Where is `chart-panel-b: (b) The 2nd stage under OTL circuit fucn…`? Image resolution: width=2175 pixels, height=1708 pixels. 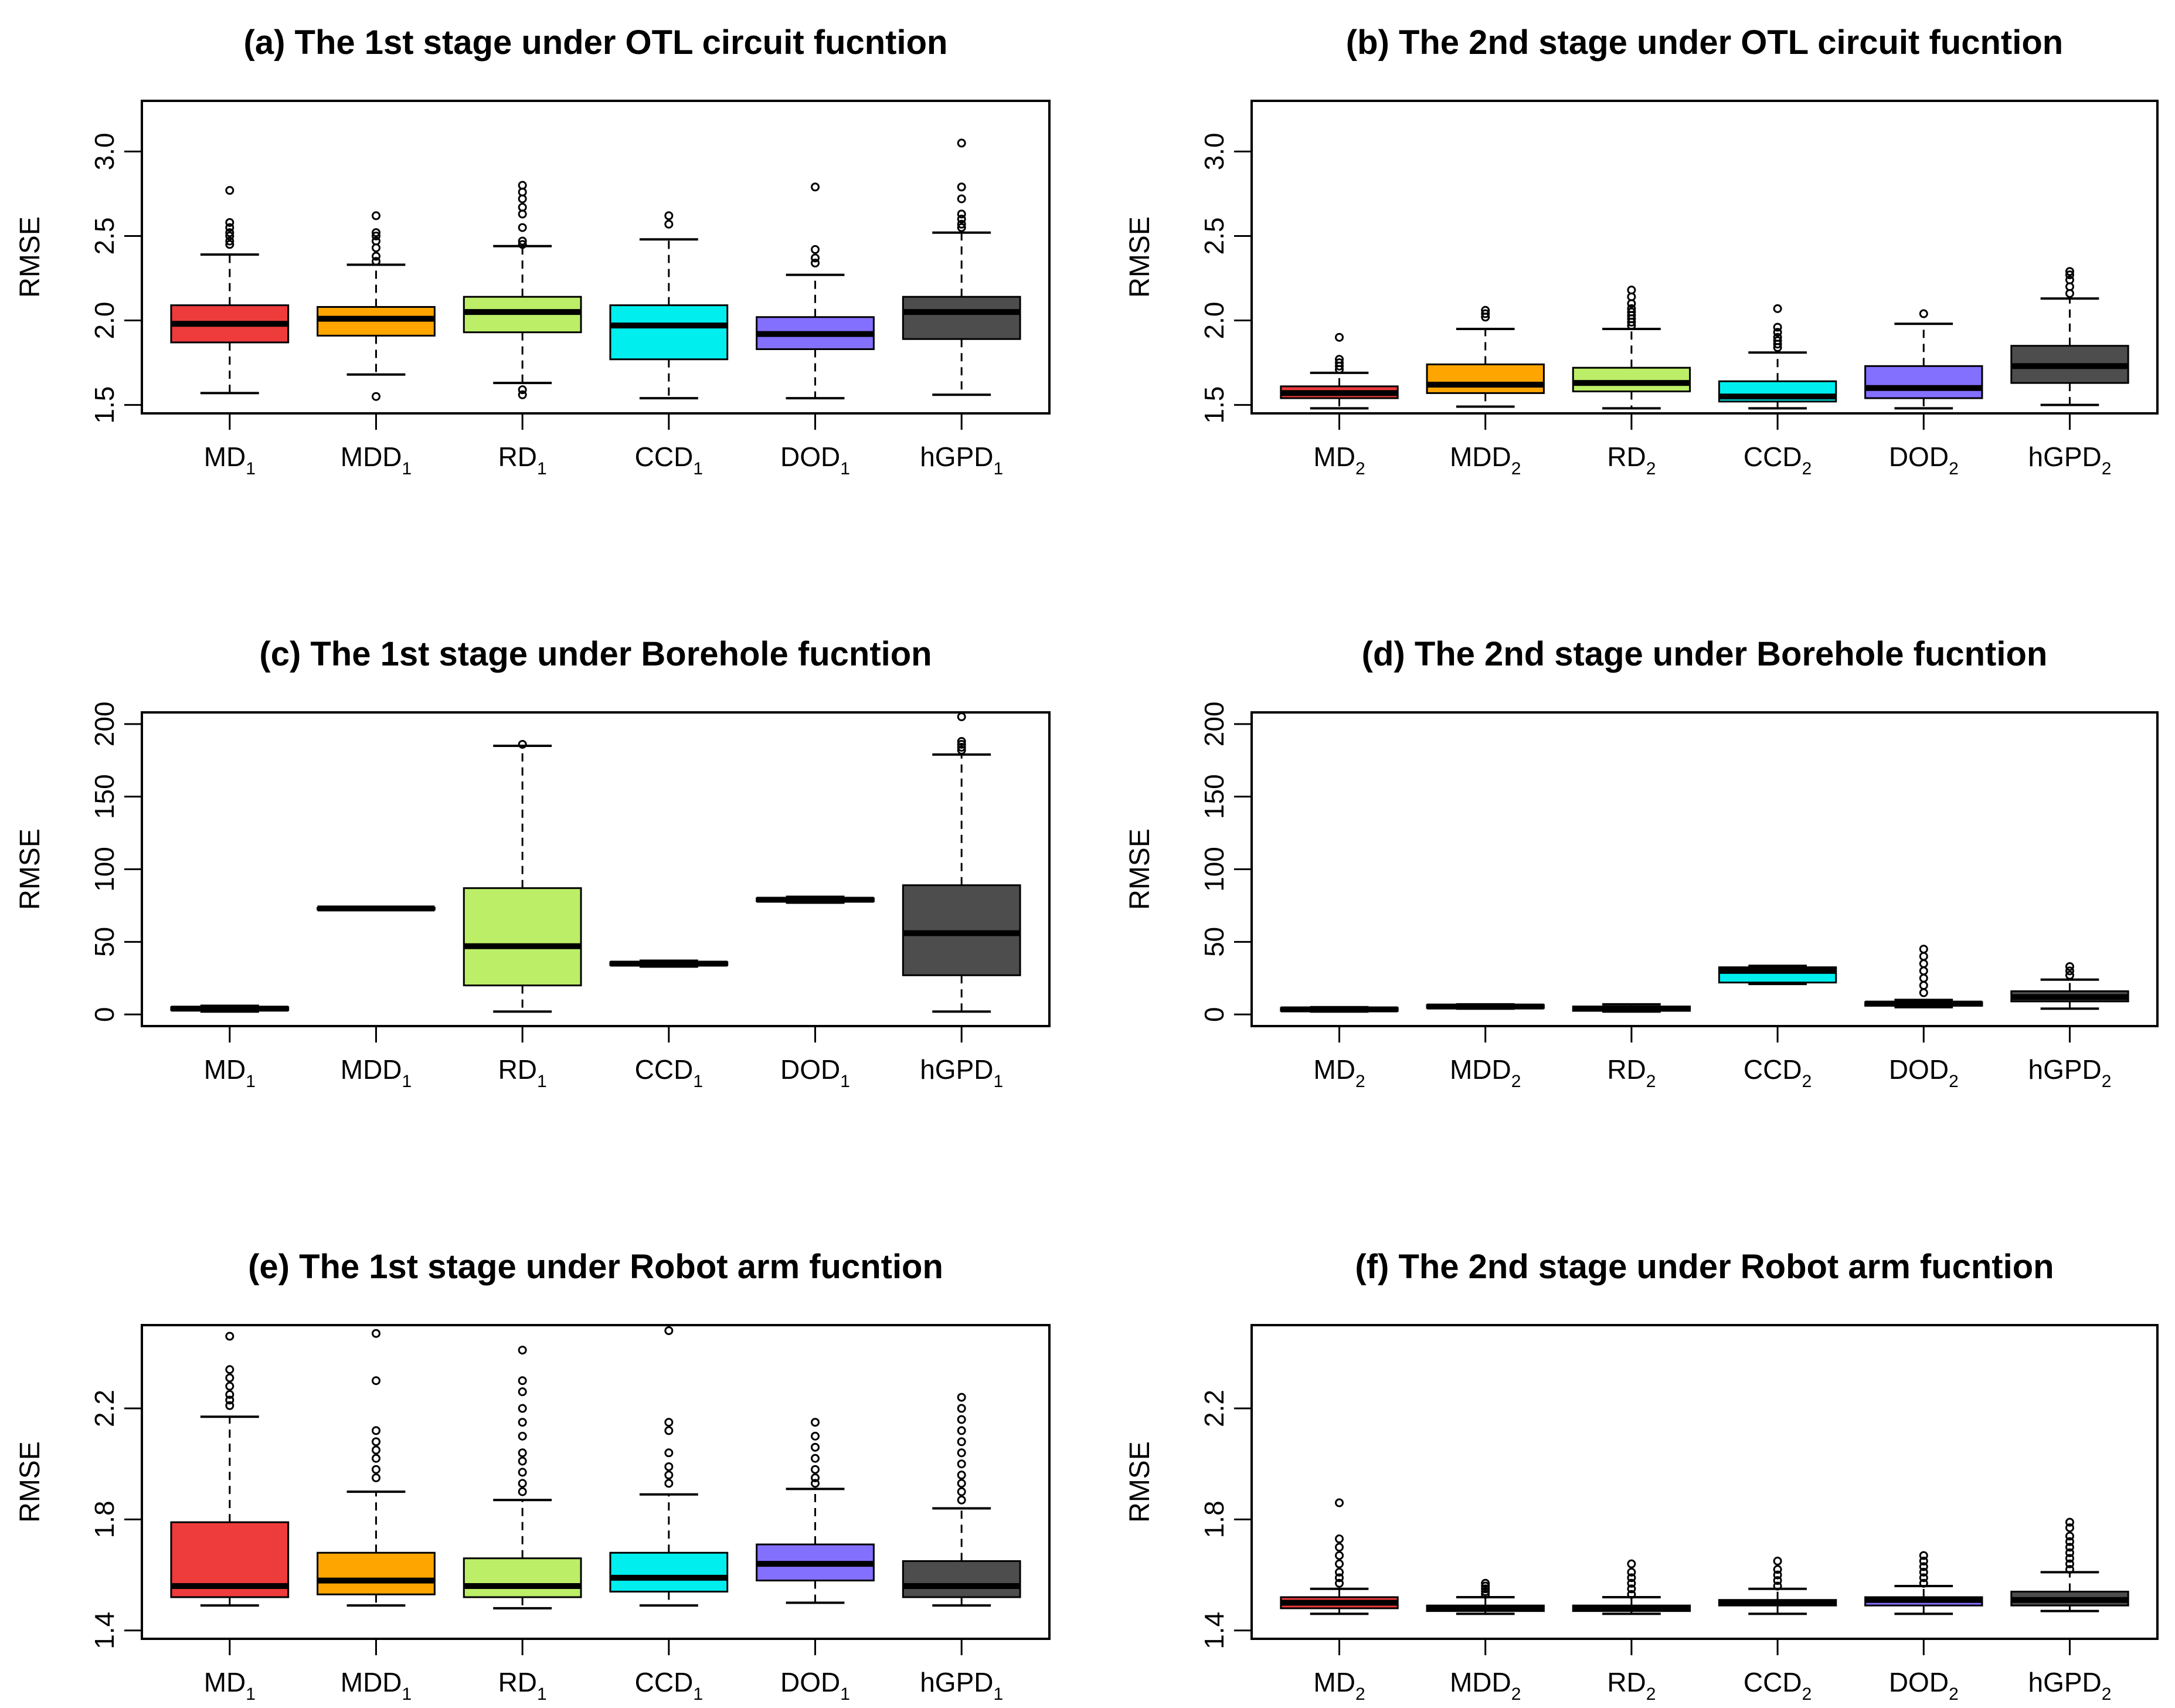
chart-panel-b: (b) The 2nd stage under OTL circuit fucn… is located at coordinates (1641, 250).